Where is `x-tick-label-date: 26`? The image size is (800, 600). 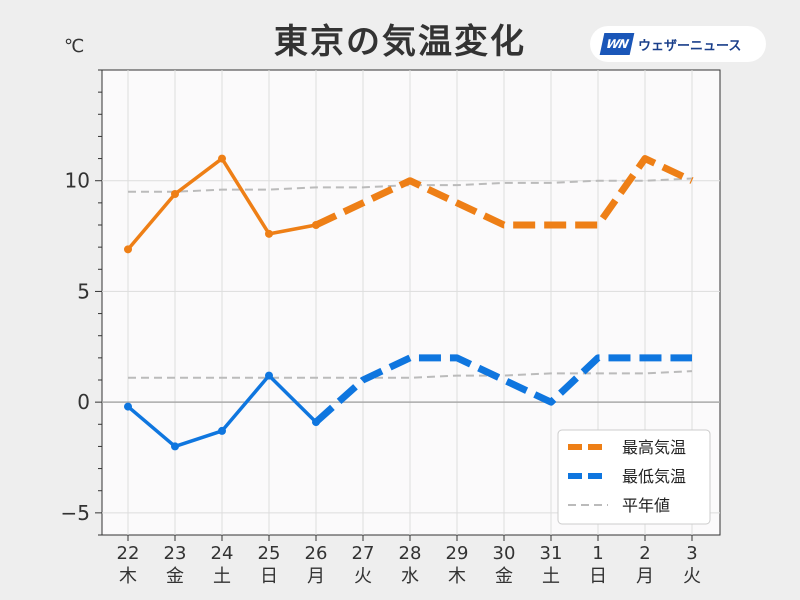 x-tick-label-date: 26 is located at coordinates (316, 553).